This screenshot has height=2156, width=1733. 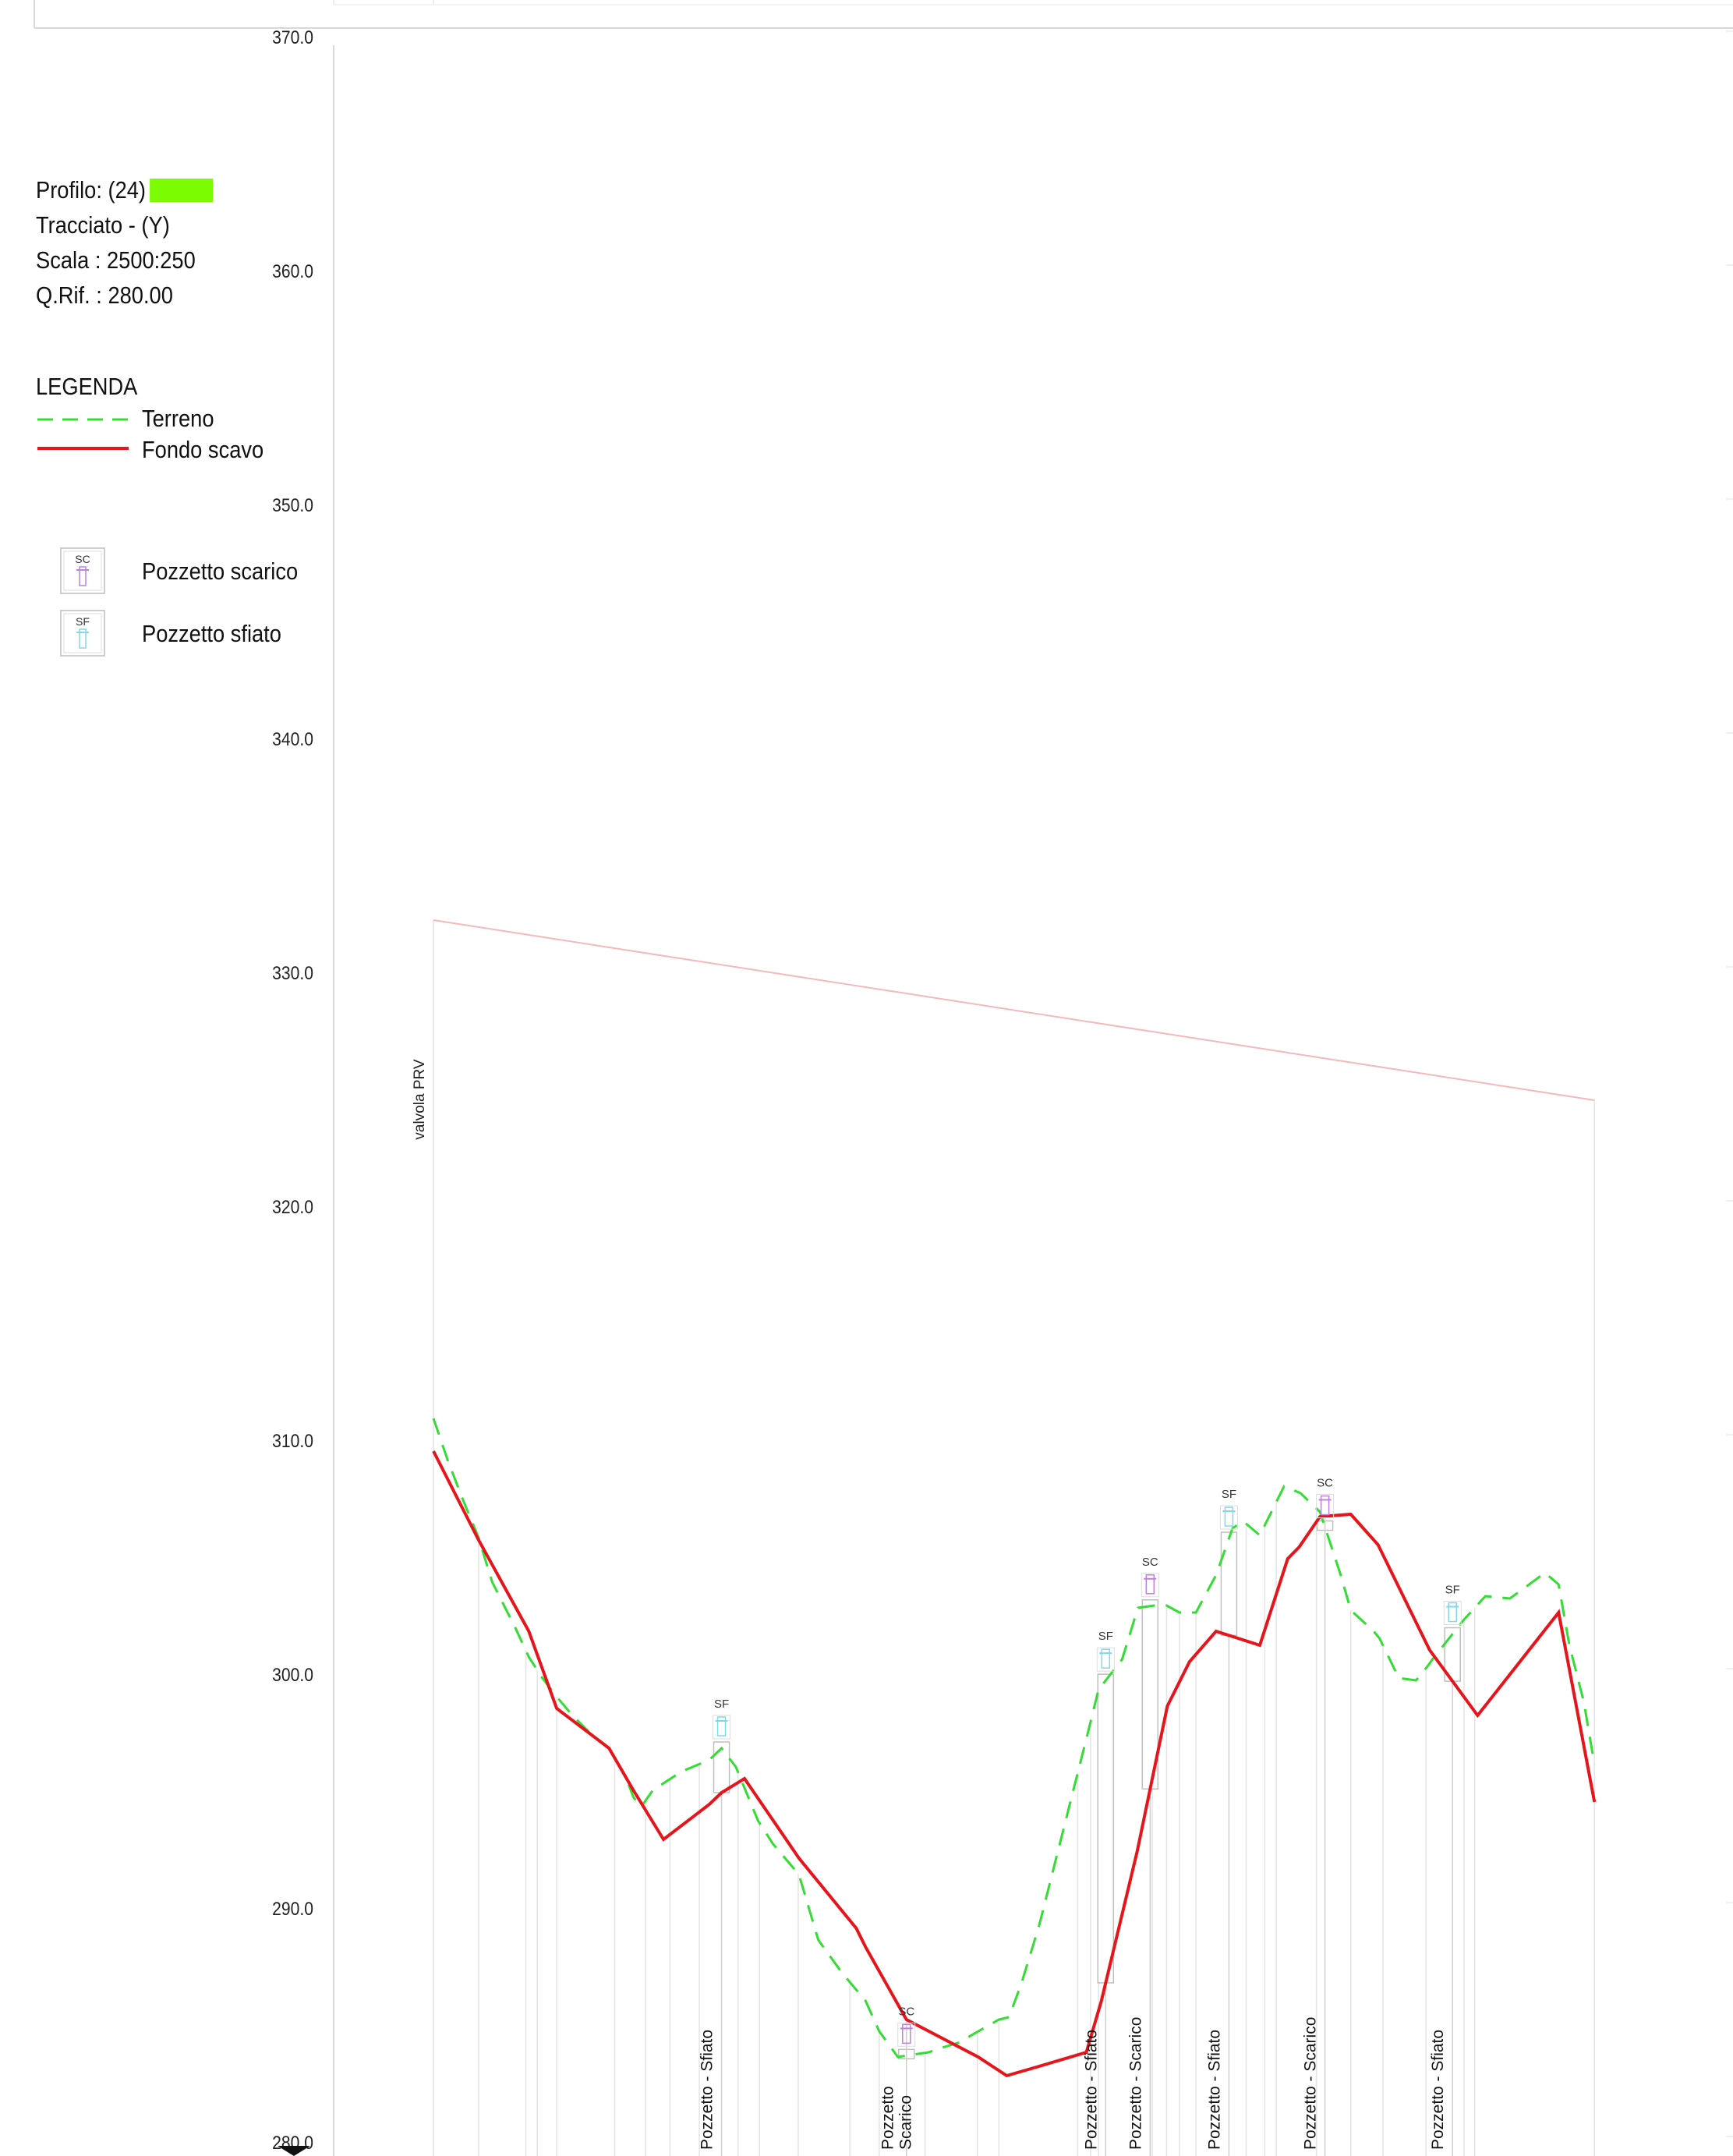 What do you see at coordinates (116, 260) in the screenshot?
I see `scale-label: Scala : 2500:250` at bounding box center [116, 260].